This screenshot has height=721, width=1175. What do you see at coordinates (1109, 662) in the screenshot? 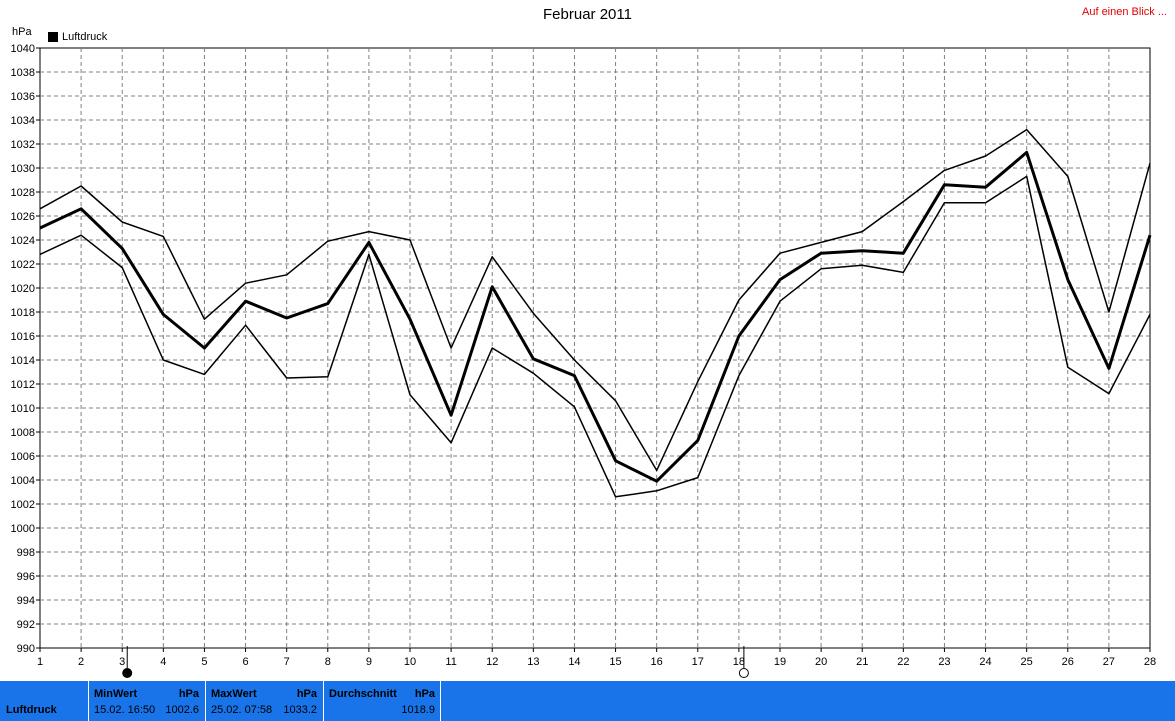
I see `x-tick-label: 27` at bounding box center [1109, 662].